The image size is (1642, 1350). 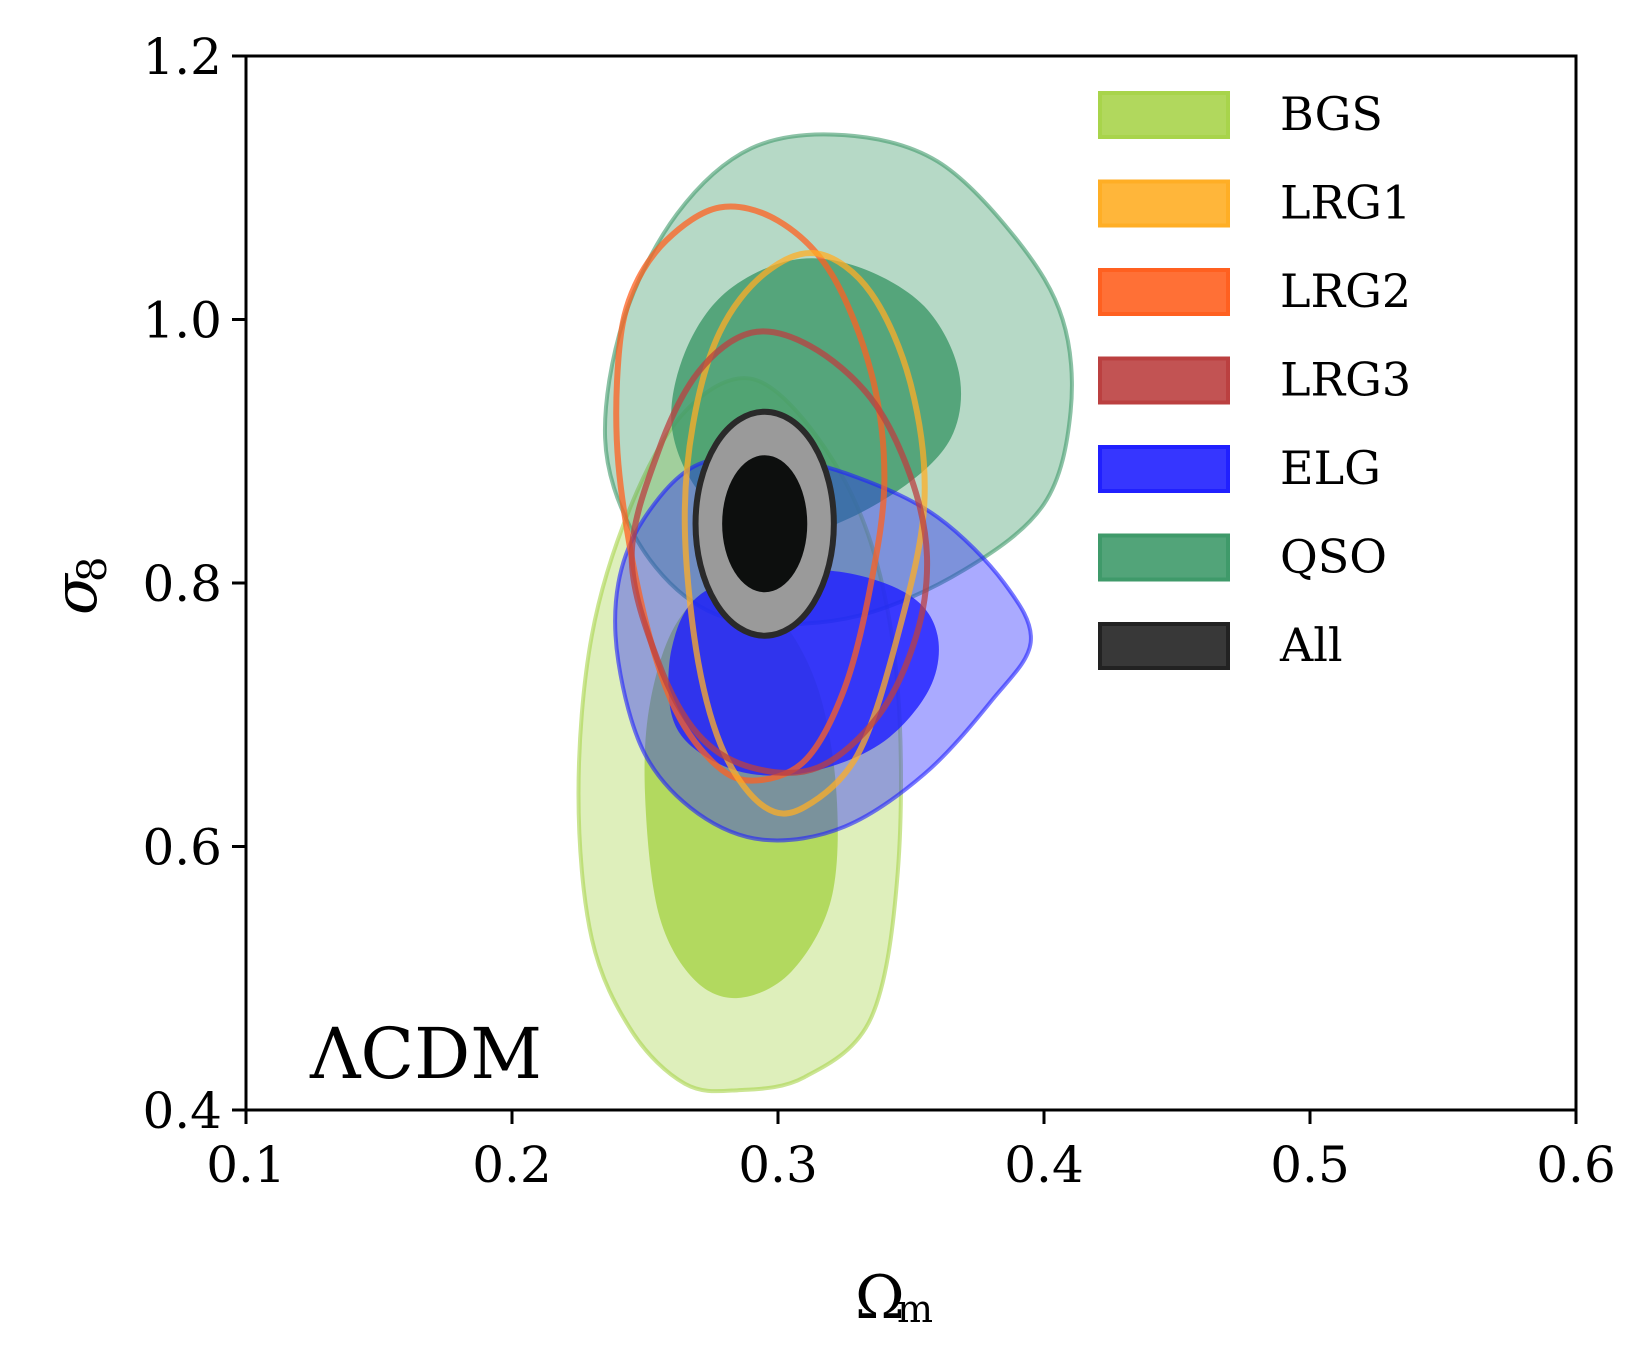 What do you see at coordinates (1164, 115) in the screenshot?
I see `legend-swatch-bgs` at bounding box center [1164, 115].